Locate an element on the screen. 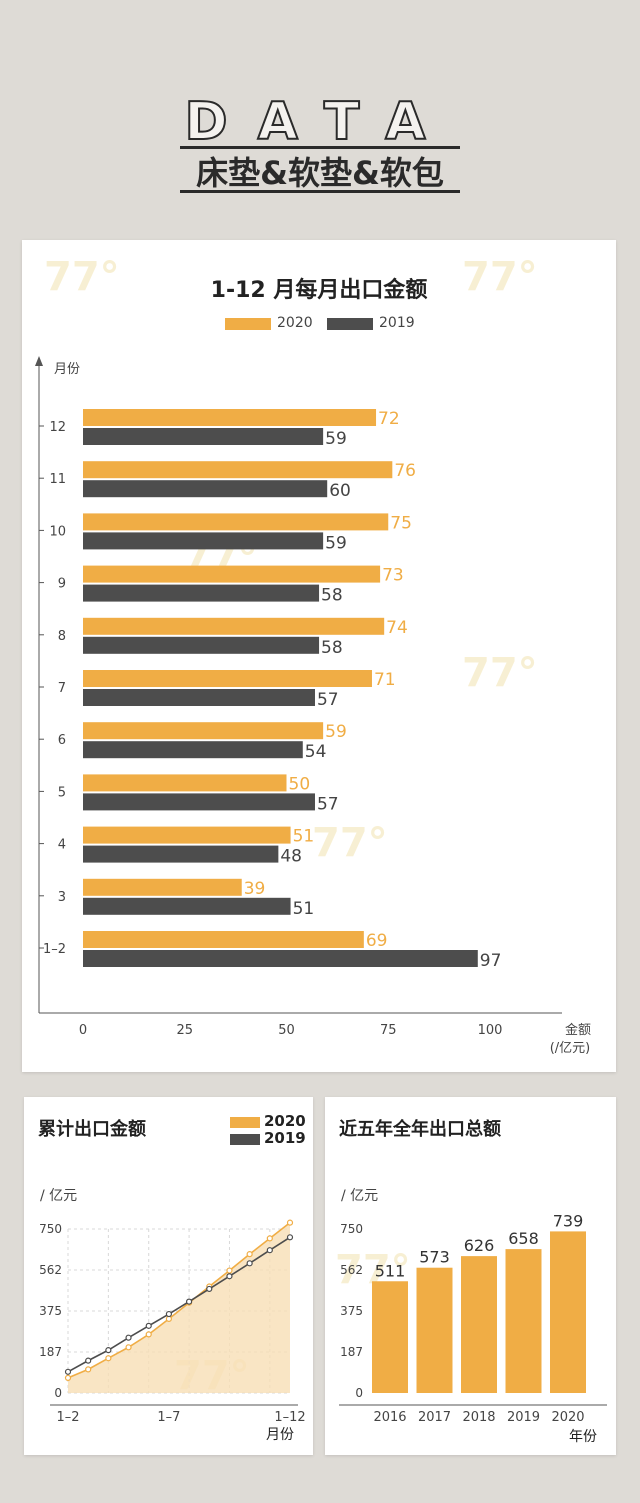 The width and height of the screenshot is (640, 1503). bar-2019-value: 54 is located at coordinates (316, 752).